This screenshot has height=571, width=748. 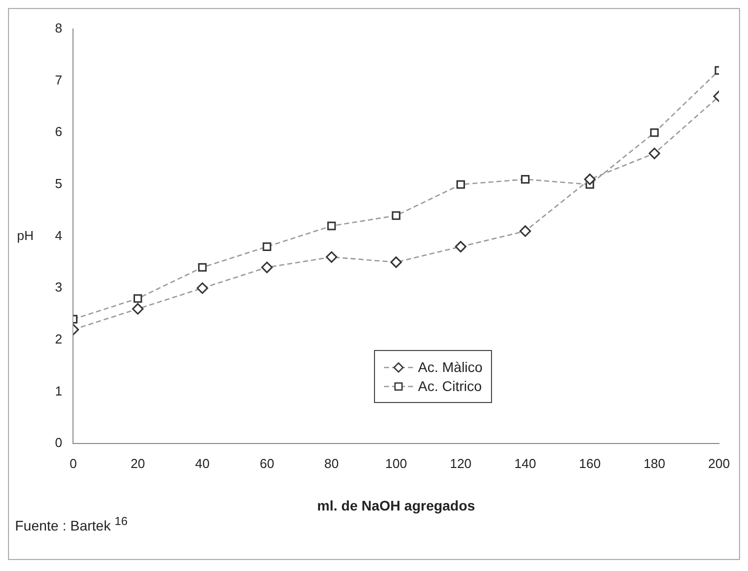 What do you see at coordinates (25, 235) in the screenshot?
I see `y-axis-title: pH` at bounding box center [25, 235].